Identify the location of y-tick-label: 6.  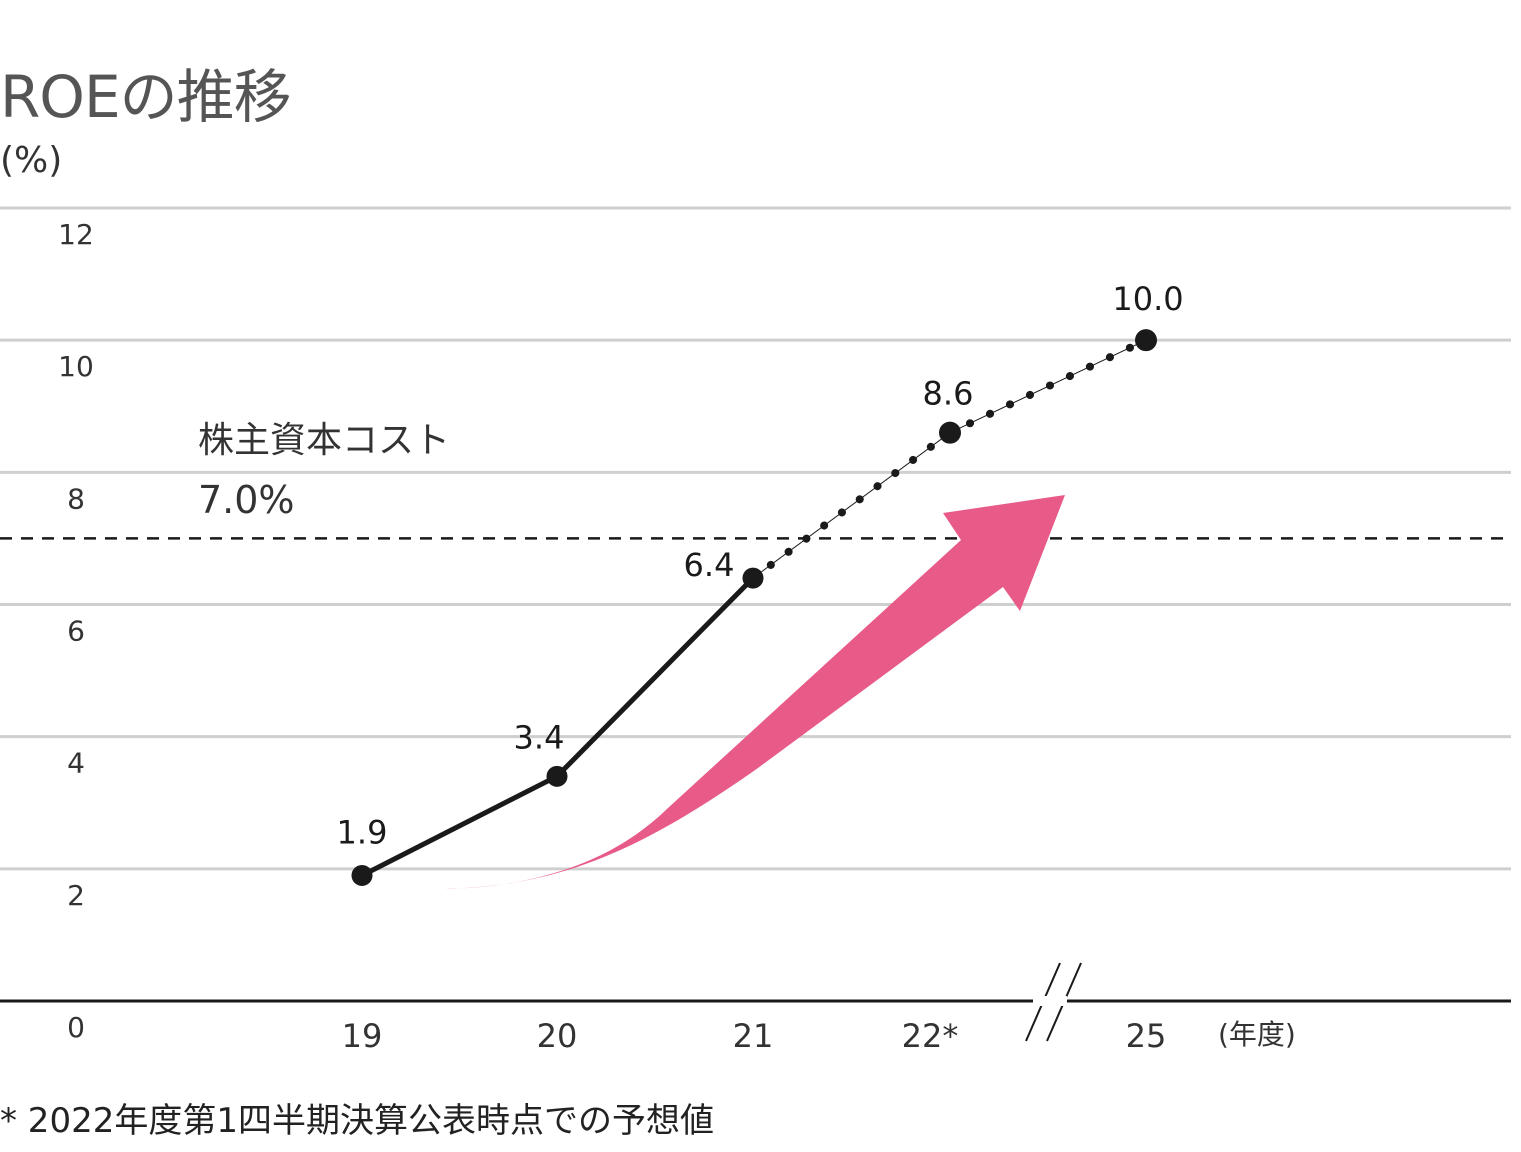
(76, 631).